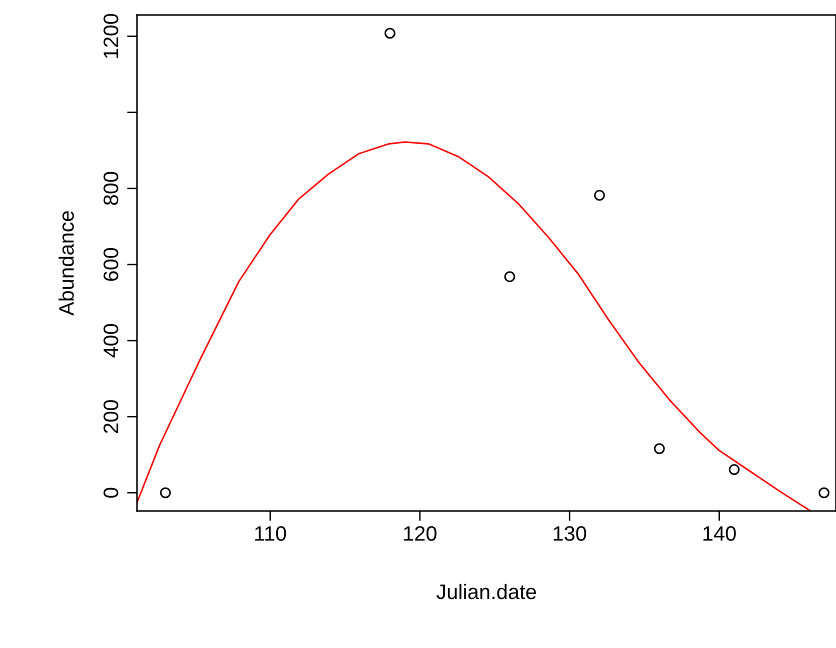  What do you see at coordinates (66, 263) in the screenshot?
I see `y-axis-title: Abundance` at bounding box center [66, 263].